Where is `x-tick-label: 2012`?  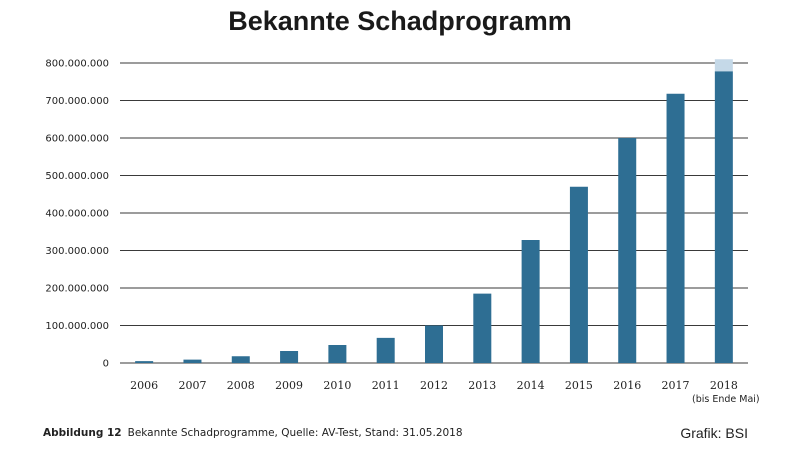 x-tick-label: 2012 is located at coordinates (434, 385).